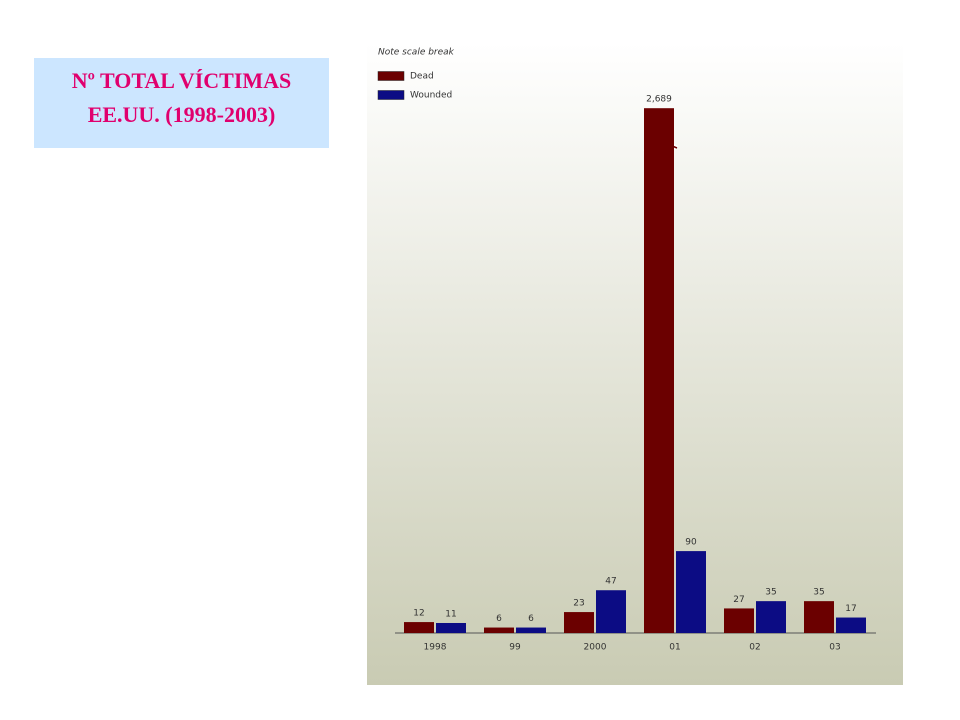 The height and width of the screenshot is (720, 960). I want to click on value-label: 11, so click(450, 614).